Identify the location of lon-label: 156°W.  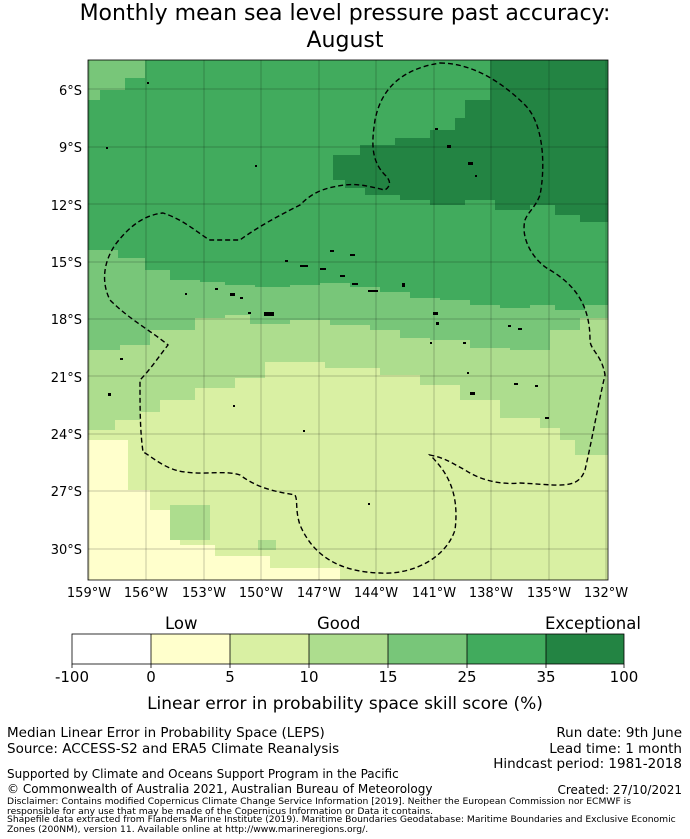
(146, 593).